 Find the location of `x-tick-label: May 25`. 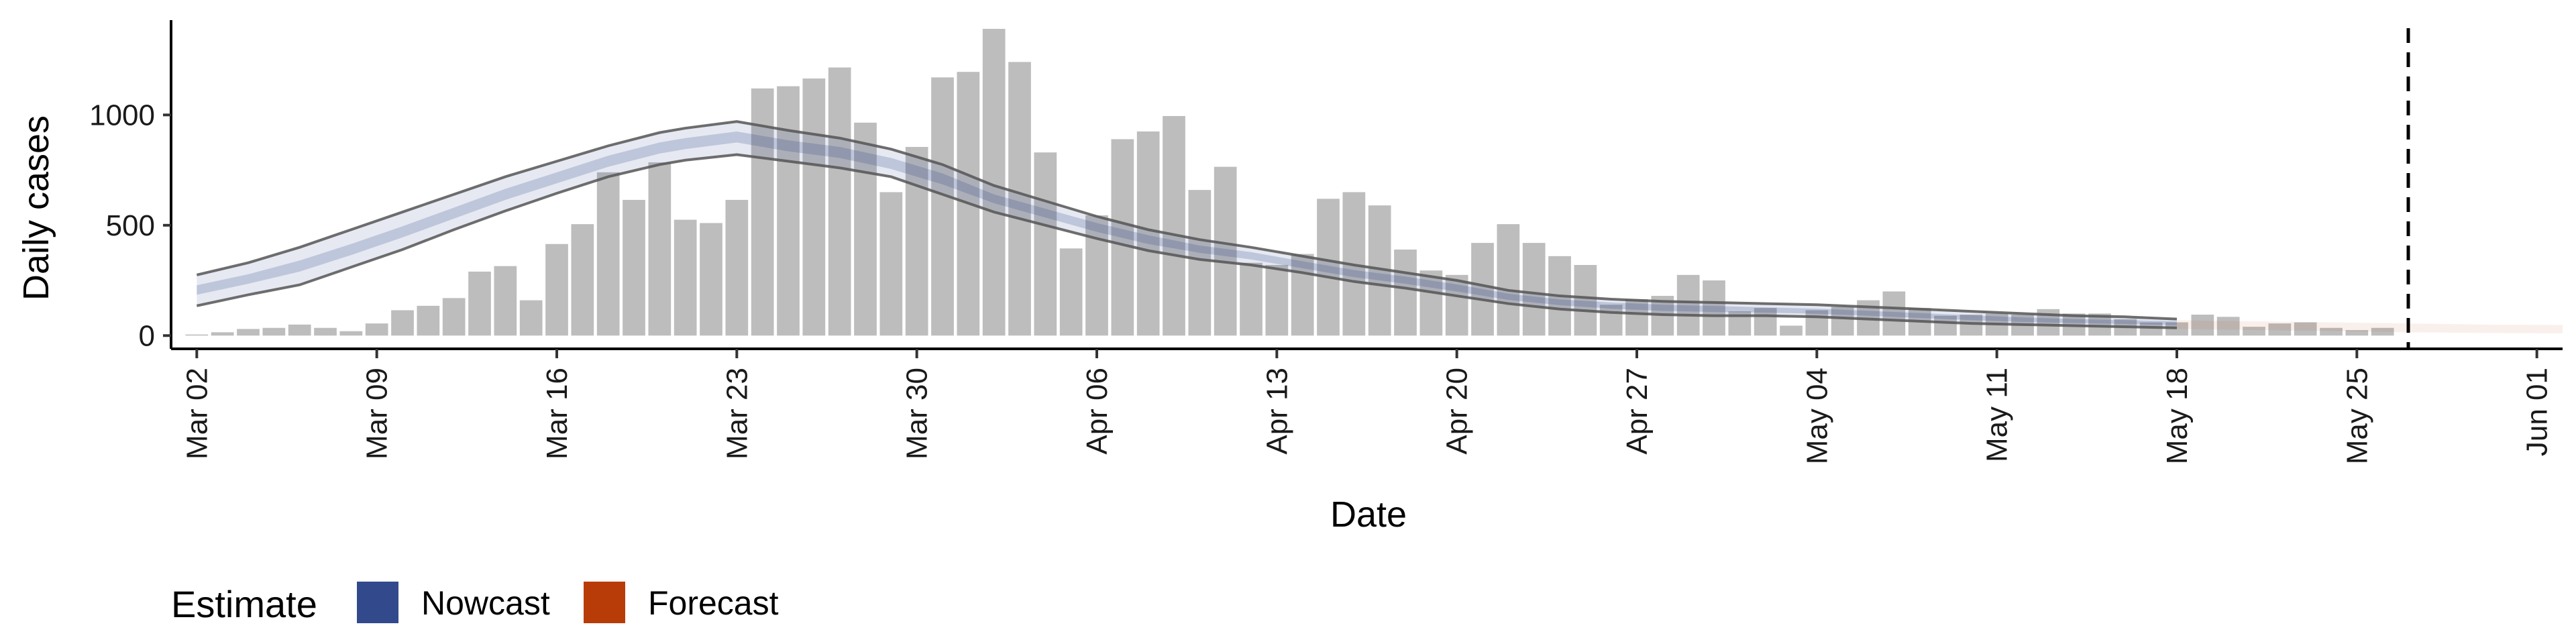

x-tick-label: May 25 is located at coordinates (2357, 416).